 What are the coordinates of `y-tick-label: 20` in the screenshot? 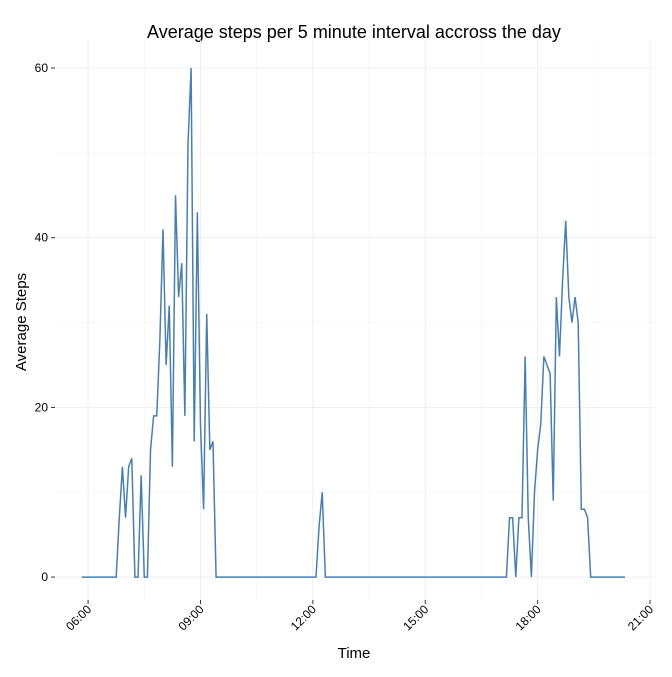 It's located at (42, 407).